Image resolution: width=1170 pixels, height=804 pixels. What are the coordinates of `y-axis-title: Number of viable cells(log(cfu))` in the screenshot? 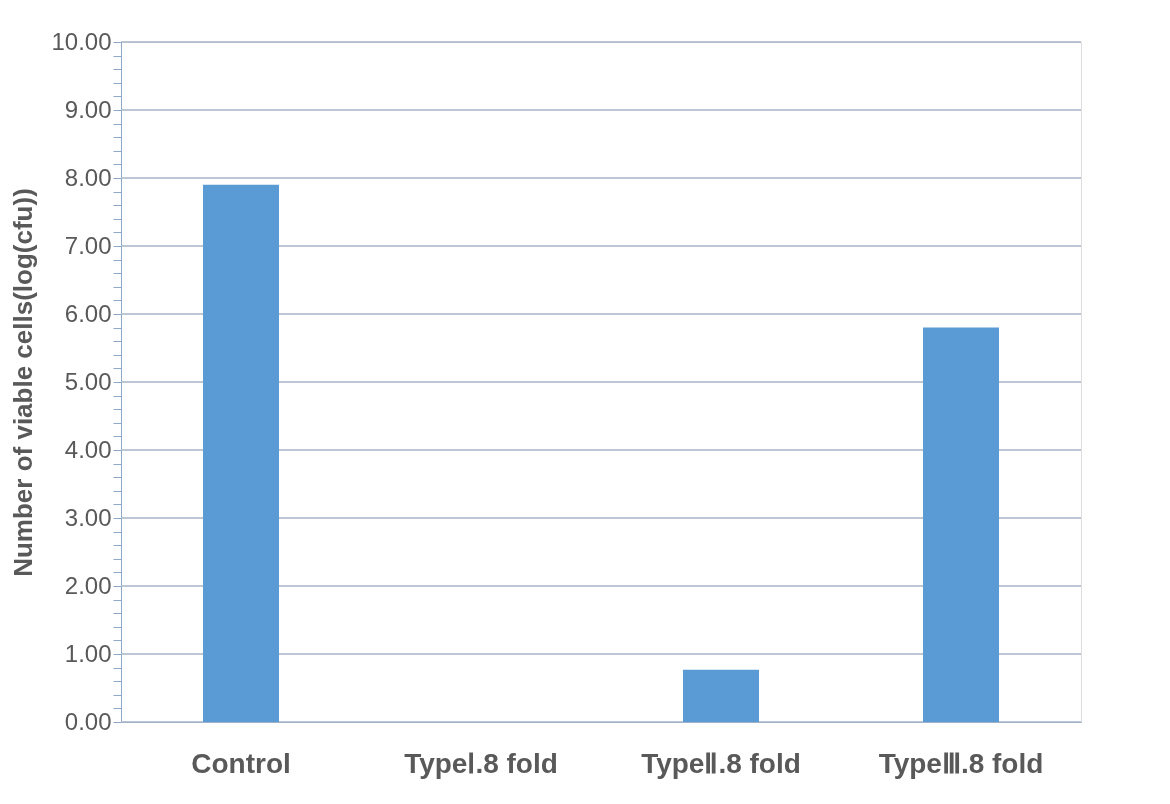 It's located at (23, 382).